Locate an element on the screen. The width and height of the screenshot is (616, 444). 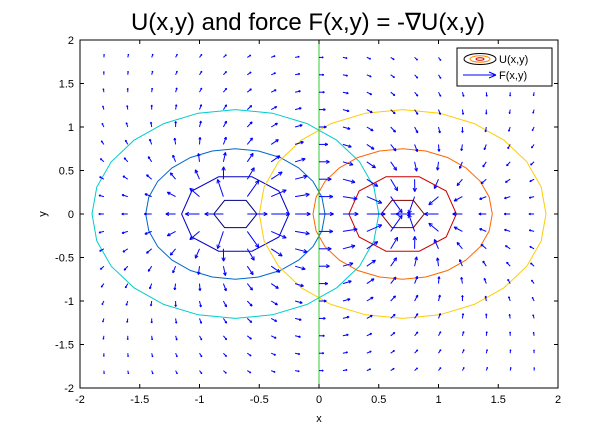
x-tick-label: 1.5 is located at coordinates (498, 400).